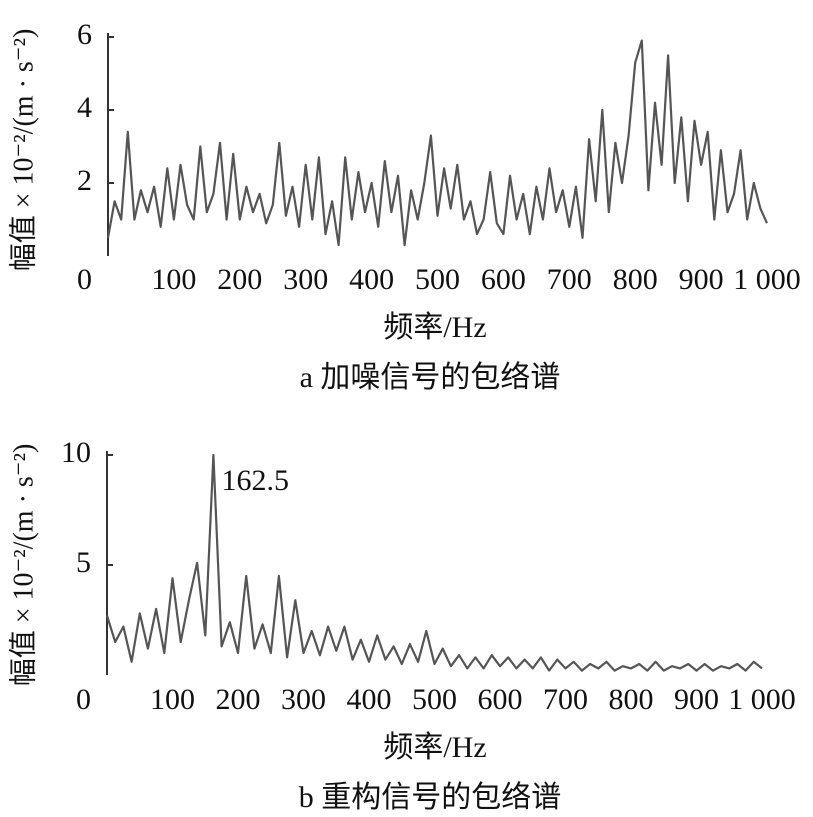 The image size is (813, 817). Describe the element at coordinates (430, 797) in the screenshot. I see `caption: b 重构信号的包络谱` at that location.